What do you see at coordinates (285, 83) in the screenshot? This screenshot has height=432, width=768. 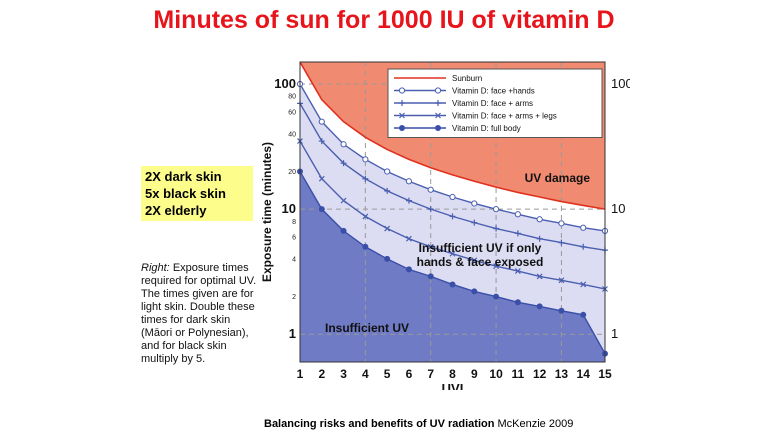 I see `y-tick-label: 100` at bounding box center [285, 83].